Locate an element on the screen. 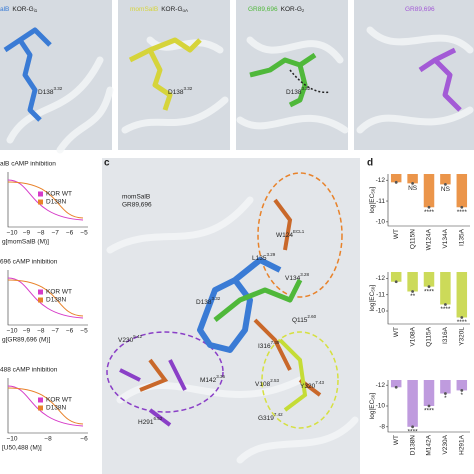  y-label-sub: 50 is located at coordinates (373, 191).